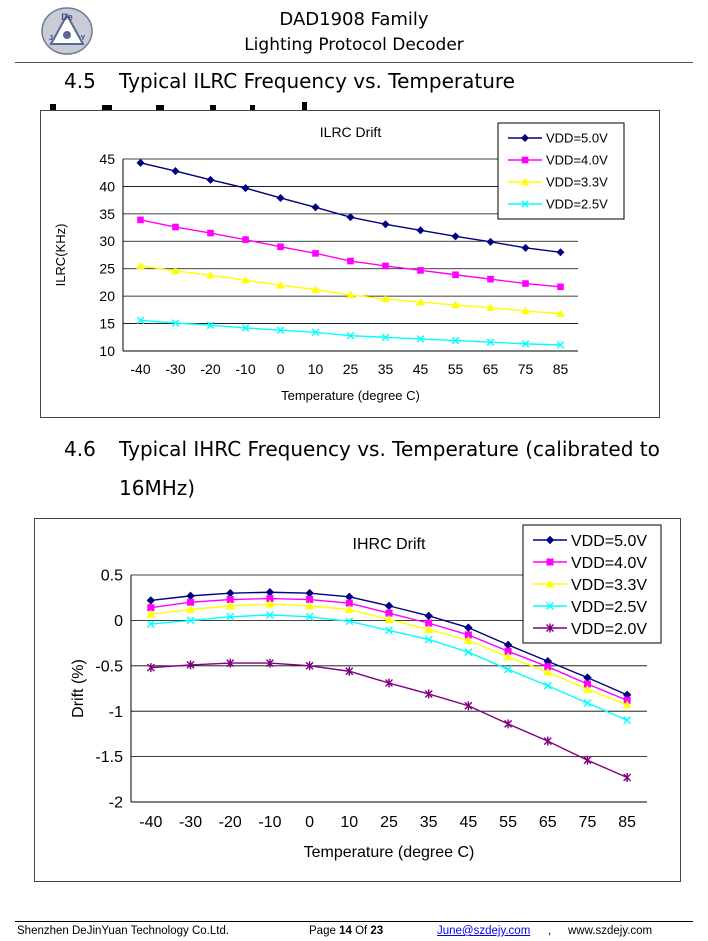 Image resolution: width=708 pixels, height=941 pixels. Describe the element at coordinates (389, 822) in the screenshot. I see `x-tick-label: 25` at that location.